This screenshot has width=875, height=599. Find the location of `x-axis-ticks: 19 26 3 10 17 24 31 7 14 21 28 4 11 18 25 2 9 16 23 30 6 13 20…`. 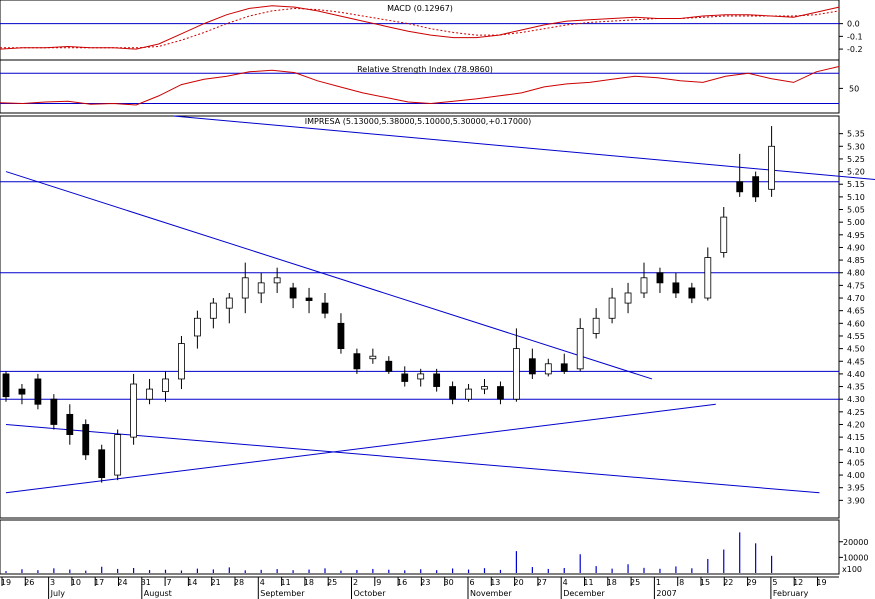

x-axis-ticks: 19 26 3 10 17 24 31 7 14 21 28 4 11 18 25 2 9 16 23 30 6 13 20… is located at coordinates (414, 582).